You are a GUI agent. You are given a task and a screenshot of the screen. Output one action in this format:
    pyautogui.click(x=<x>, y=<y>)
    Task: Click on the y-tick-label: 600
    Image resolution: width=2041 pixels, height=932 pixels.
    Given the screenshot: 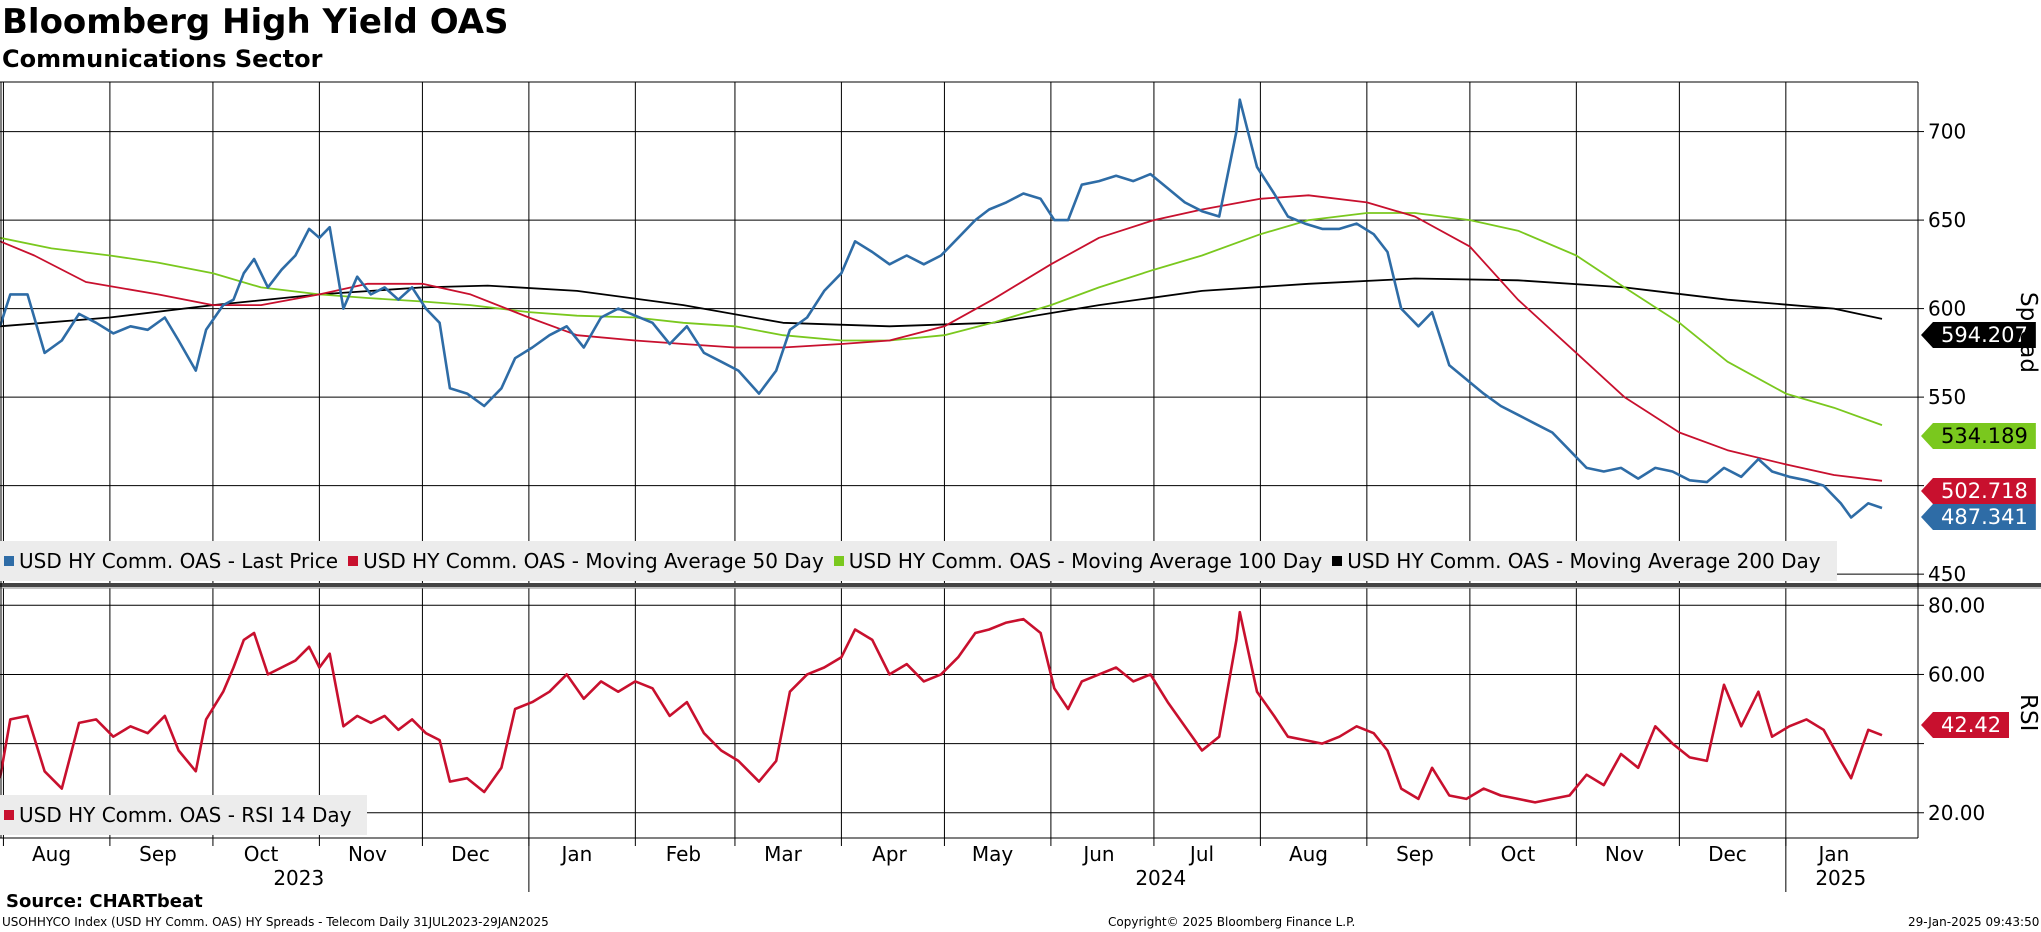 What is the action you would take?
    pyautogui.click(x=1947, y=309)
    